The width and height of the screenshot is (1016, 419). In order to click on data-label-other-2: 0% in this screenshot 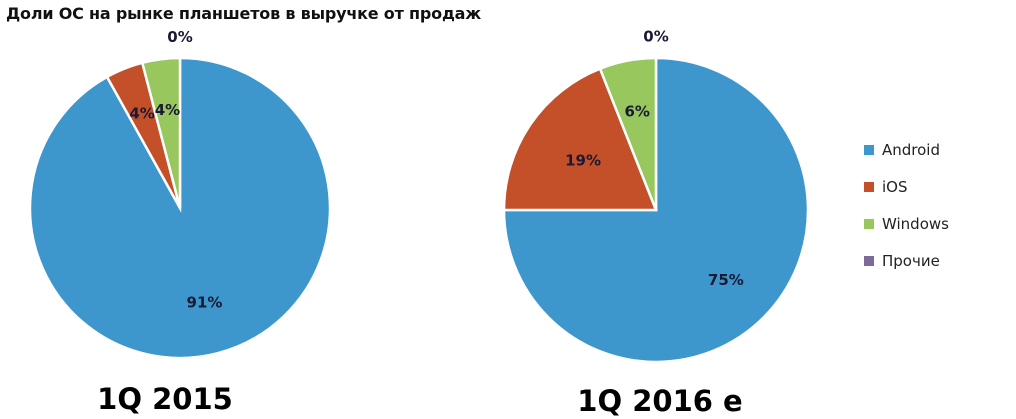, I will do `click(655, 37)`.